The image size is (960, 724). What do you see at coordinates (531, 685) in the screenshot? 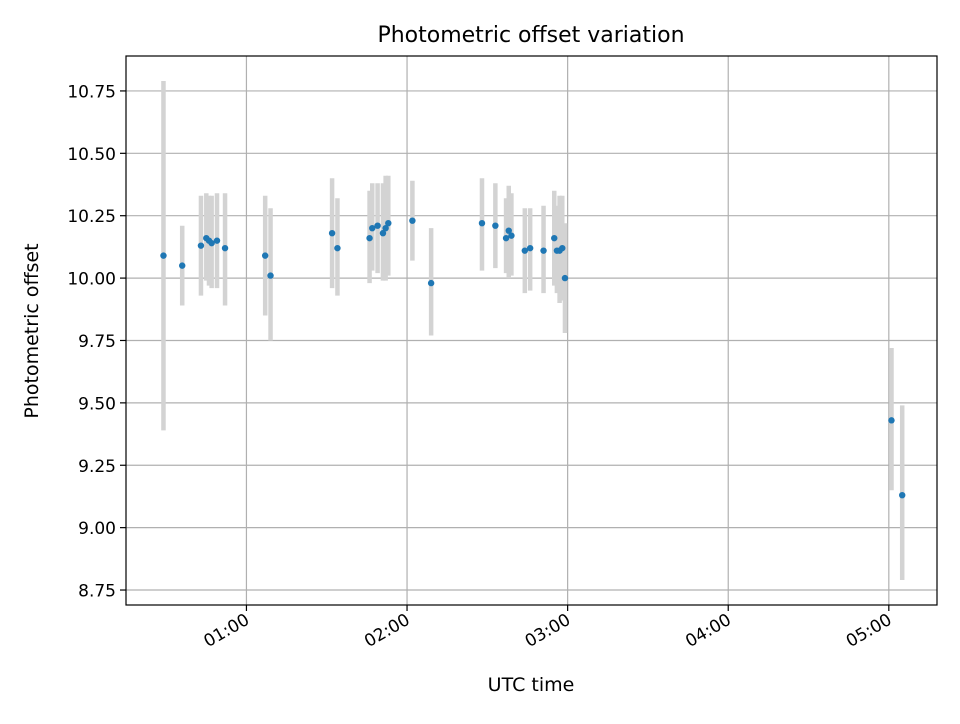
I see `x-axis-label: UTC time` at bounding box center [531, 685].